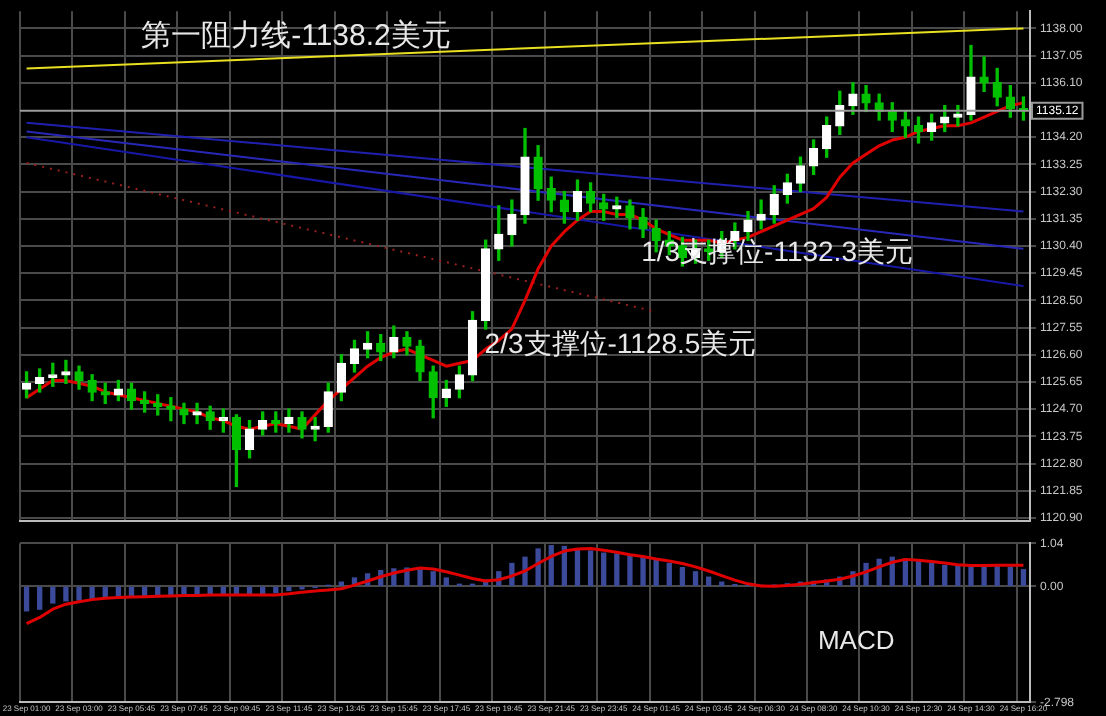 This screenshot has height=716, width=1106. What do you see at coordinates (296, 35) in the screenshot?
I see `annotation: 第一阻力线-1138.2美元` at bounding box center [296, 35].